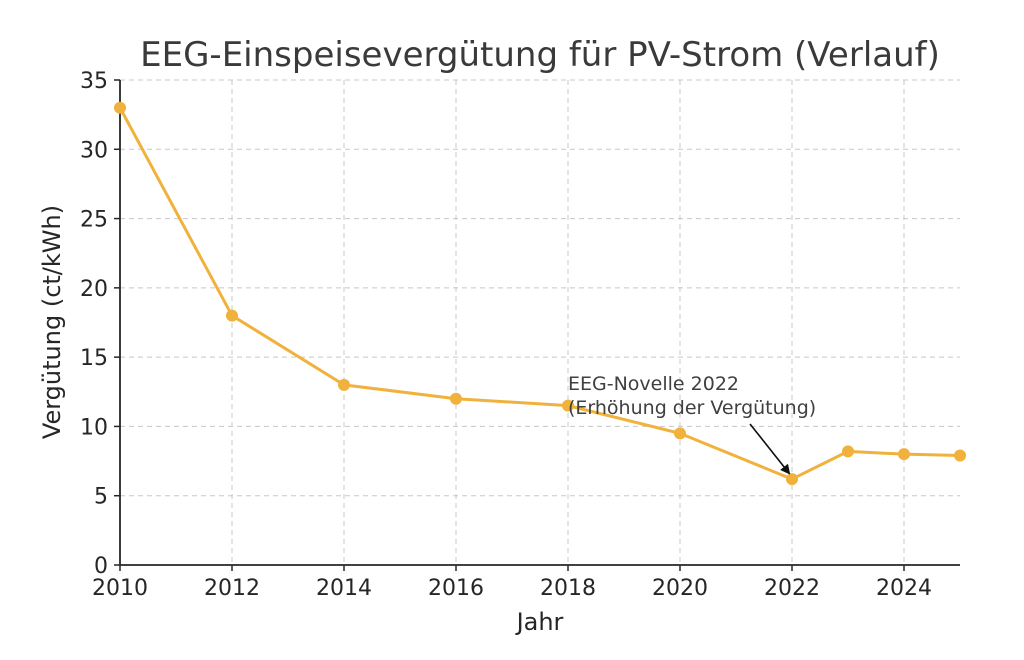  What do you see at coordinates (232, 588) in the screenshot?
I see `x-tick-label: 2012` at bounding box center [232, 588].